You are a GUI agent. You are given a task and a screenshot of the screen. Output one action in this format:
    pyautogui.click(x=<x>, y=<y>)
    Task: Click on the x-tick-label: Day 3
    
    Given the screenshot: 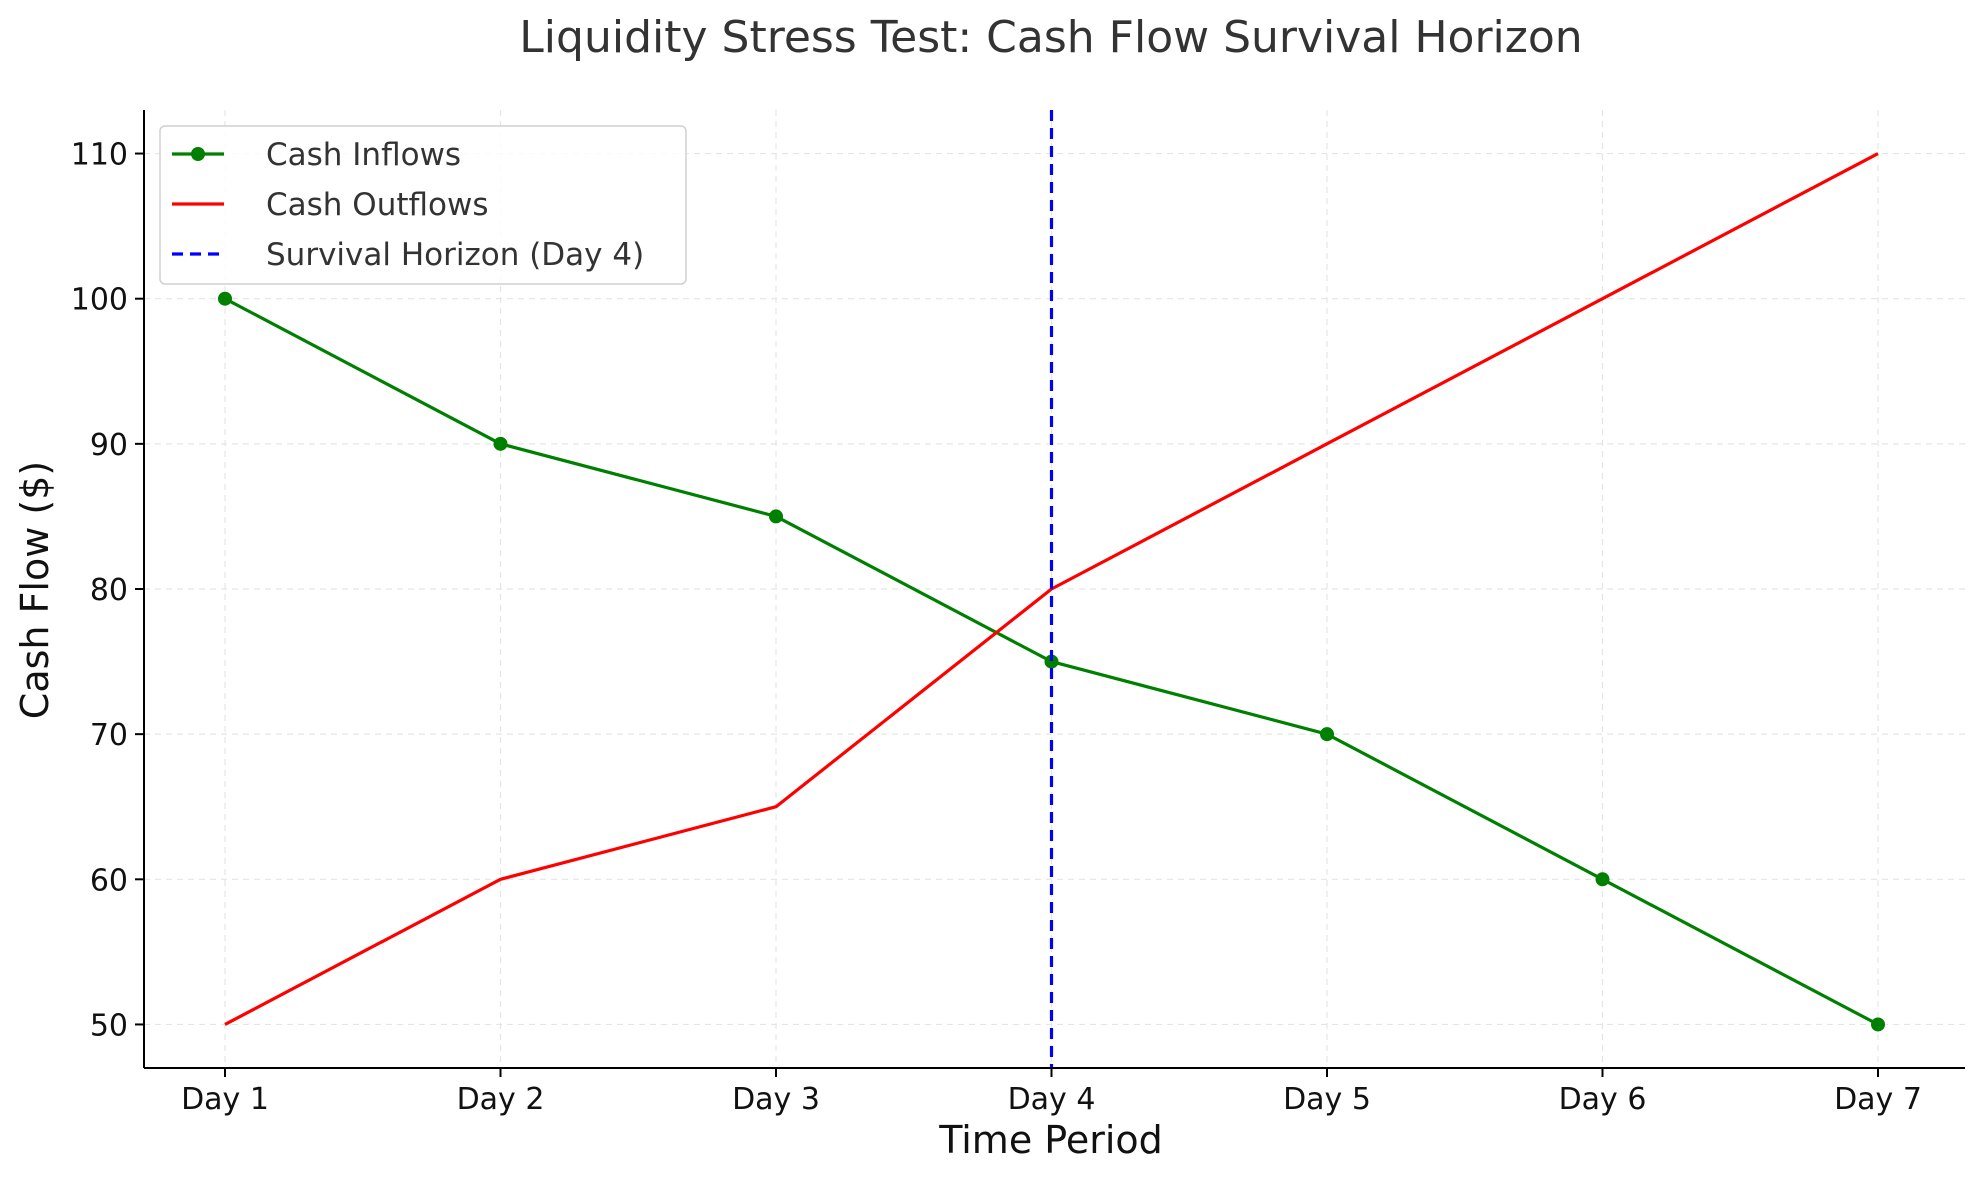 What is the action you would take?
    pyautogui.click(x=776, y=1099)
    